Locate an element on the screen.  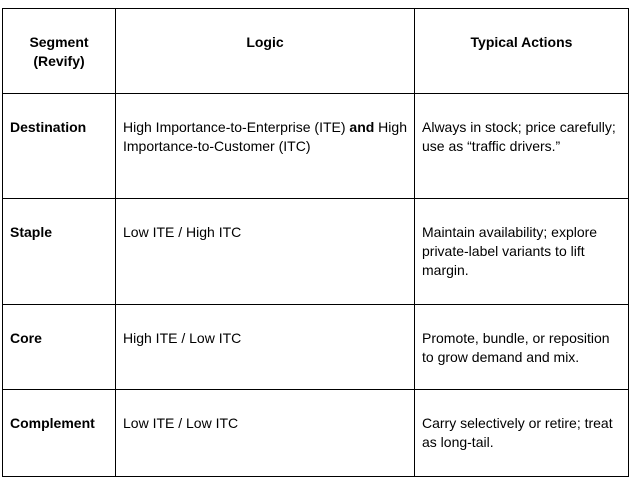
header-typical-actions: Typical Actions is located at coordinates (521, 51).